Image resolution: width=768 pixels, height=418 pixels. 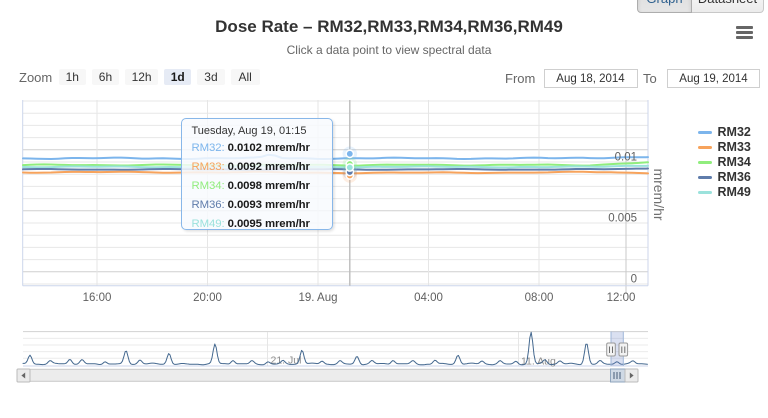 What do you see at coordinates (207, 298) in the screenshot?
I see `svg-text: 20:00` at bounding box center [207, 298].